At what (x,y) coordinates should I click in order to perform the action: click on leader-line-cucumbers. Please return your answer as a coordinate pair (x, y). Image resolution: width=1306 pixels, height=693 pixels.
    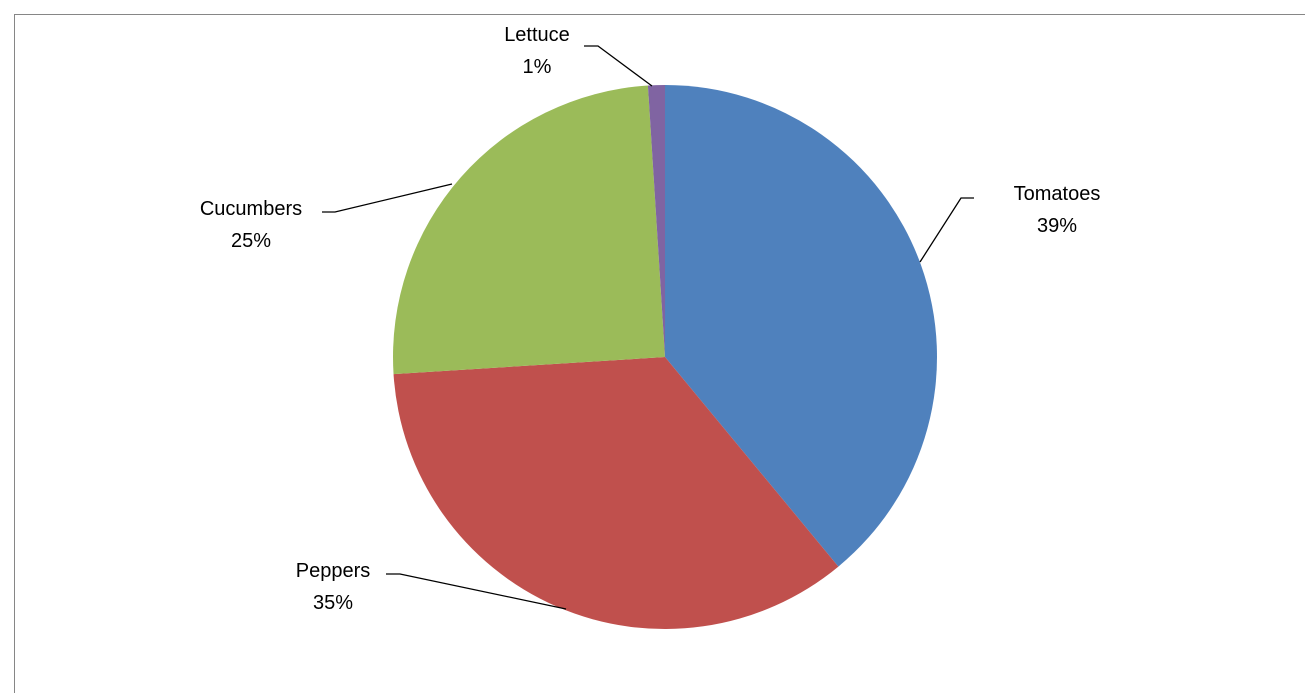
    Looking at the image, I should click on (387, 198).